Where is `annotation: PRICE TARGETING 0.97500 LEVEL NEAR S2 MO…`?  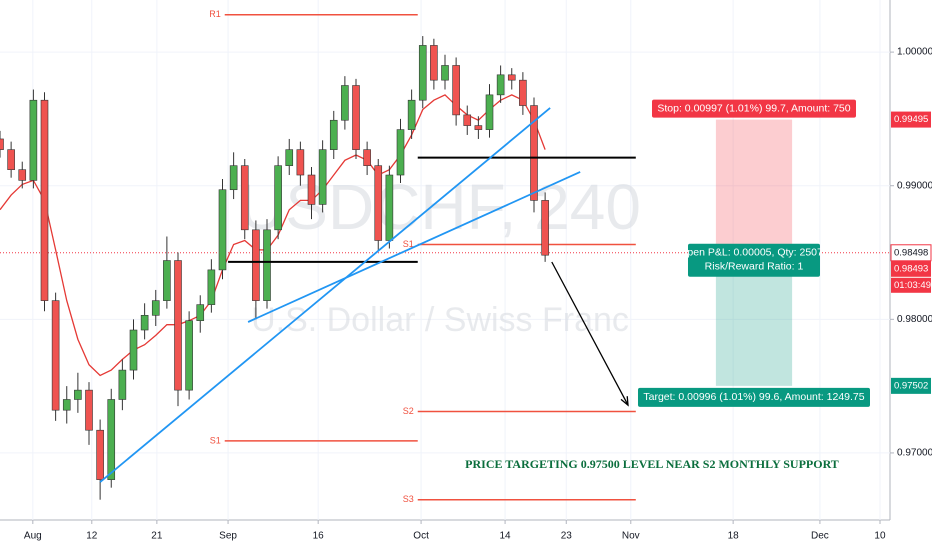 annotation: PRICE TARGETING 0.97500 LEVEL NEAR S2 MO… is located at coordinates (652, 464).